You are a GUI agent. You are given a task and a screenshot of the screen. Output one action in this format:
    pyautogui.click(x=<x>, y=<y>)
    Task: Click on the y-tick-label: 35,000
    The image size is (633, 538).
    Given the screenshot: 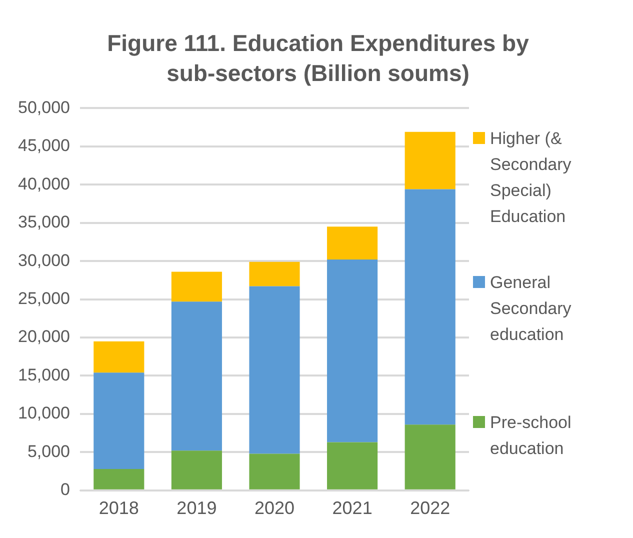 What is the action you would take?
    pyautogui.click(x=44, y=222)
    